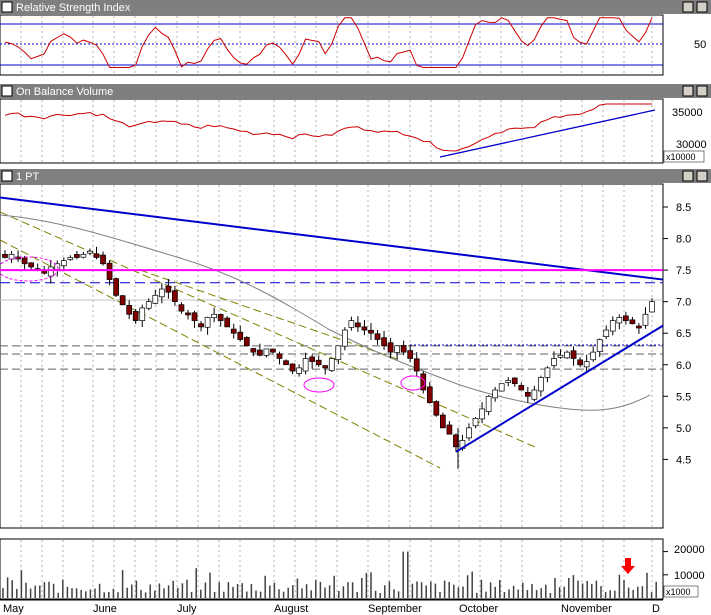 The image size is (711, 615). Describe the element at coordinates (683, 208) in the screenshot. I see `price-ytick-label: 8.5` at that location.